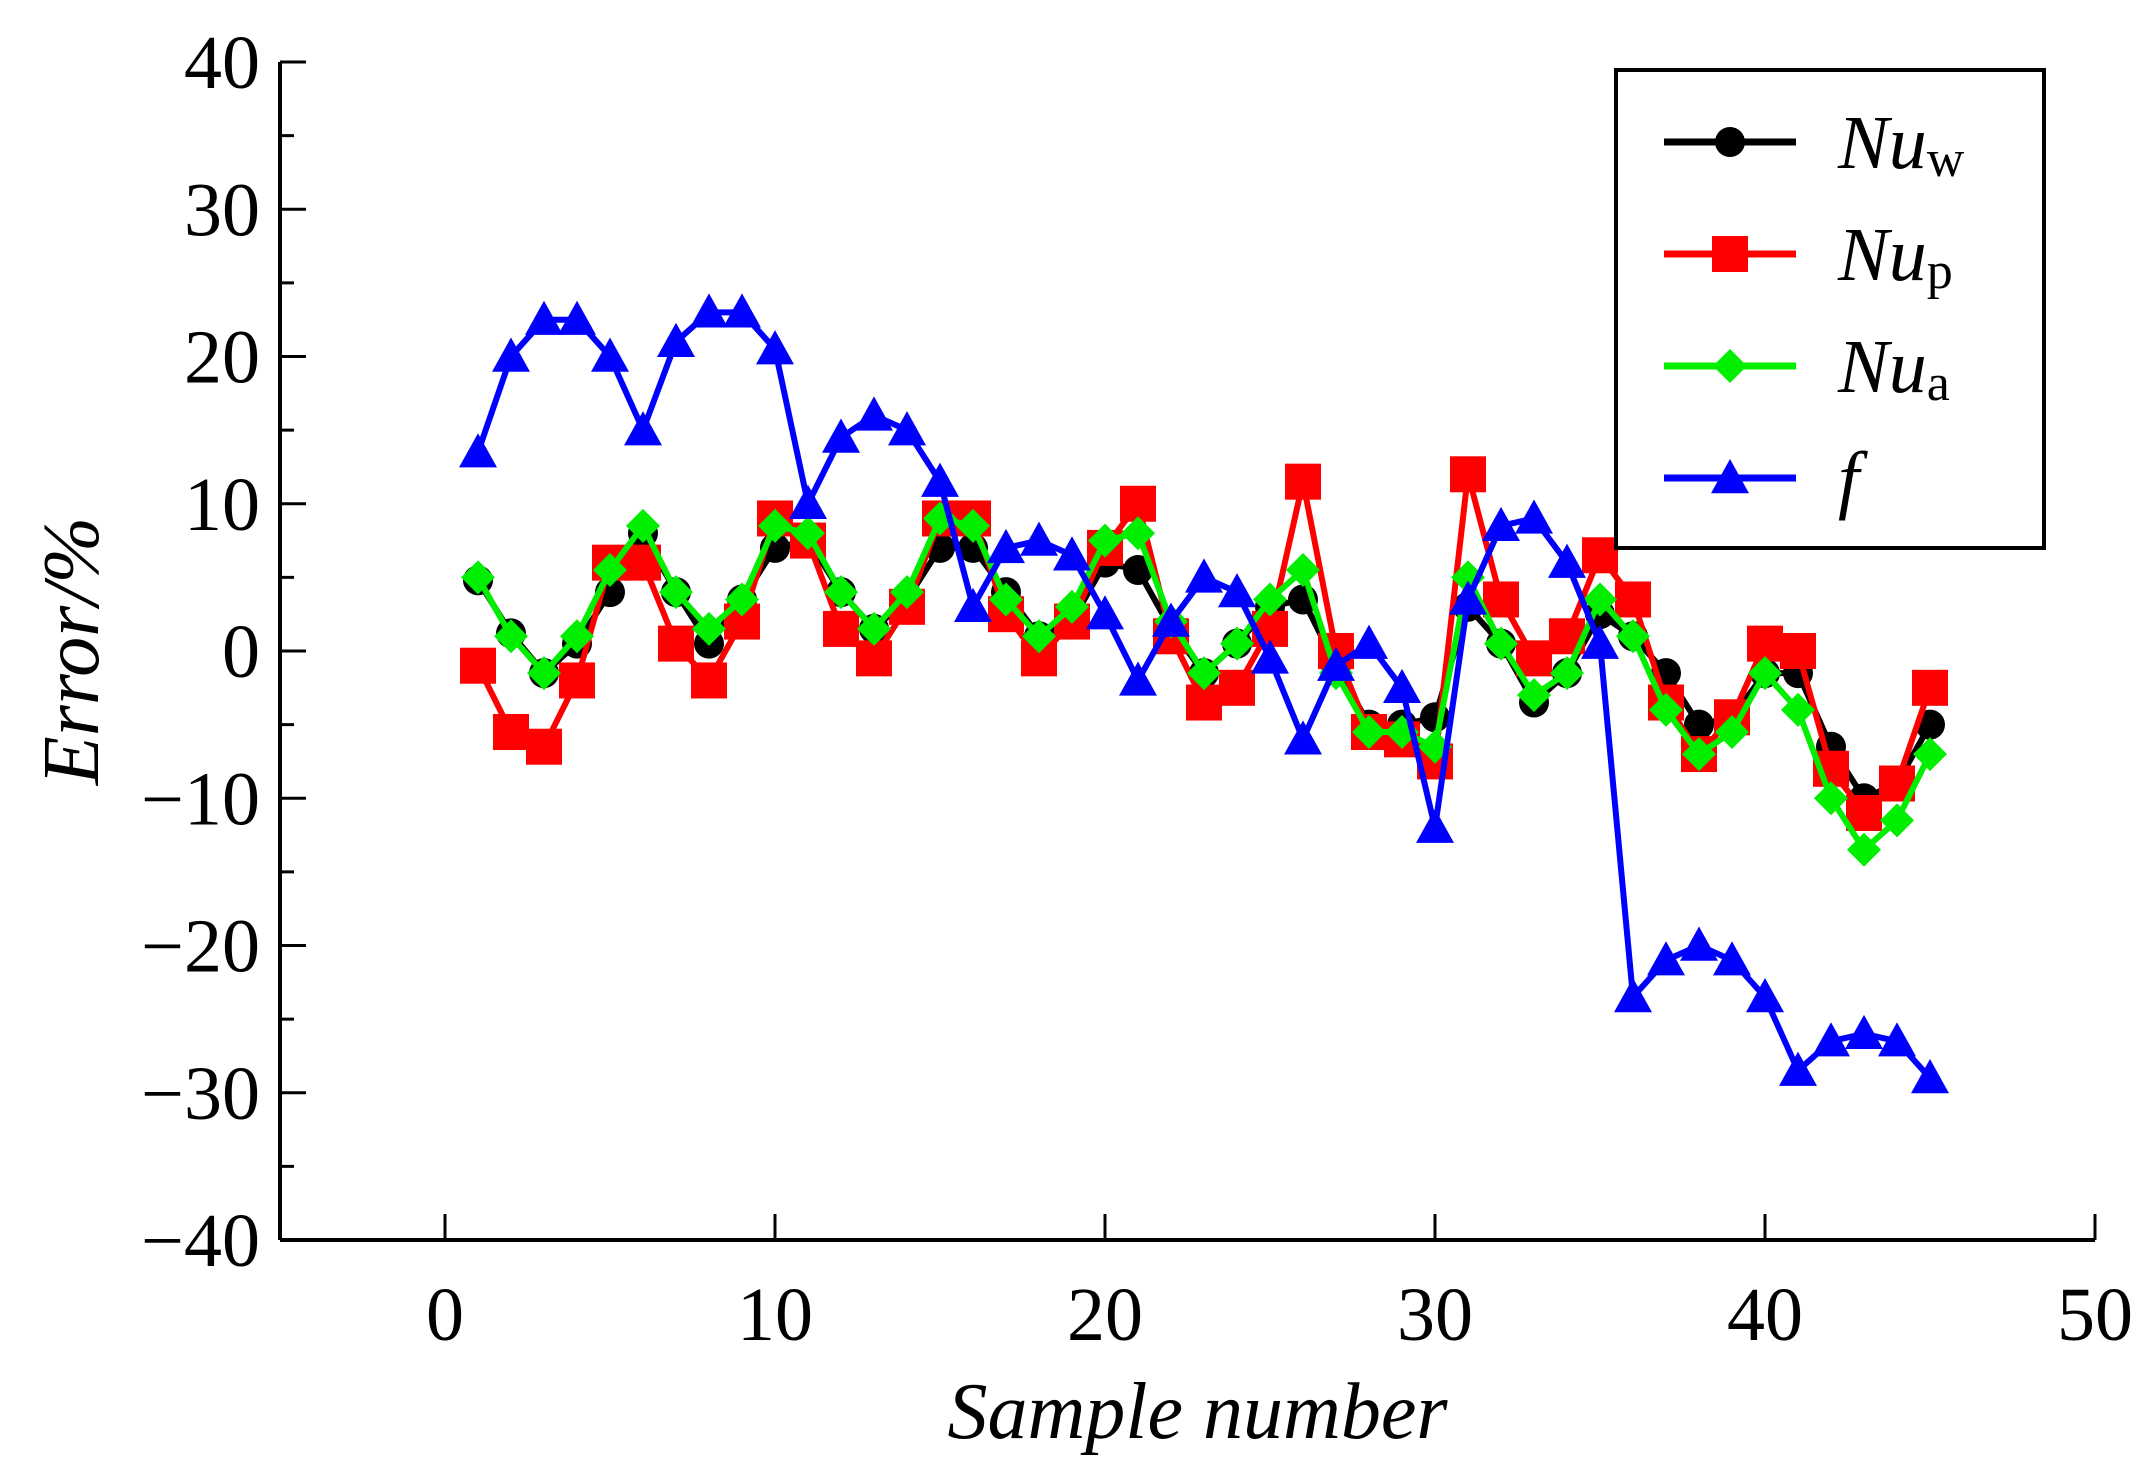 This screenshot has width=2156, height=1484. I want to click on legend-label: Nup, so click(1895, 256).